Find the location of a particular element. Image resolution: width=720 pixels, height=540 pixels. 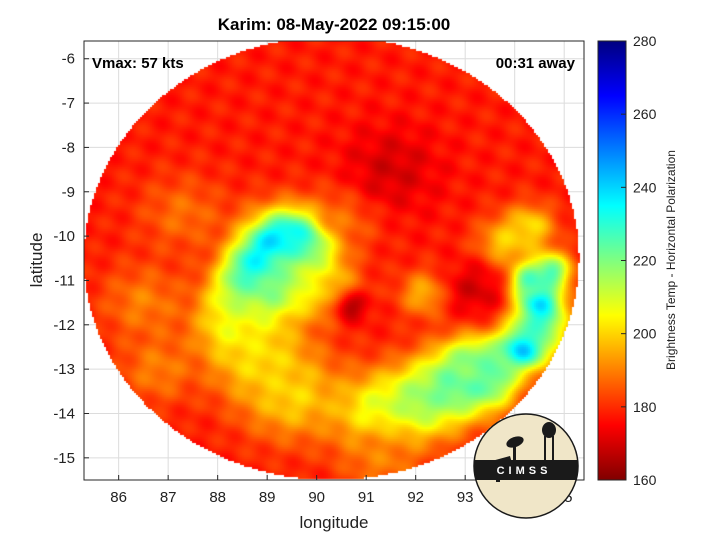

x-tick-label: 87 is located at coordinates (168, 497).